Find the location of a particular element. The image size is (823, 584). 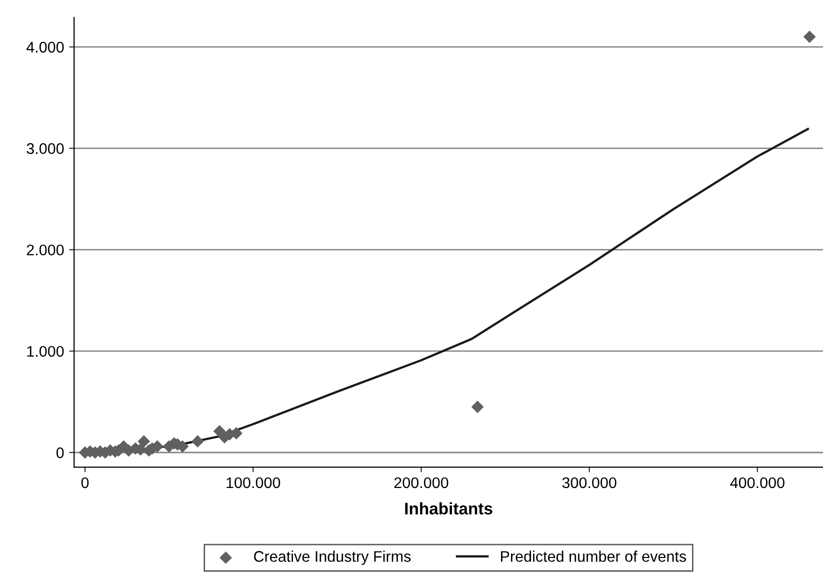

y-tick-label: 0 is located at coordinates (60, 452).